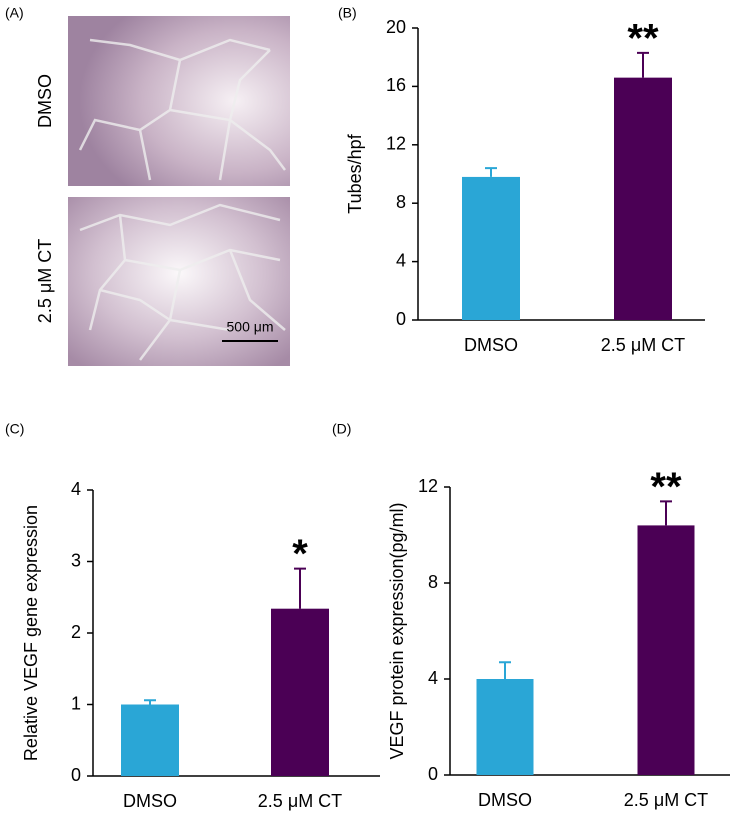 This screenshot has width=742, height=824. Describe the element at coordinates (396, 27) in the screenshot. I see `y-tick-label: 20` at that location.